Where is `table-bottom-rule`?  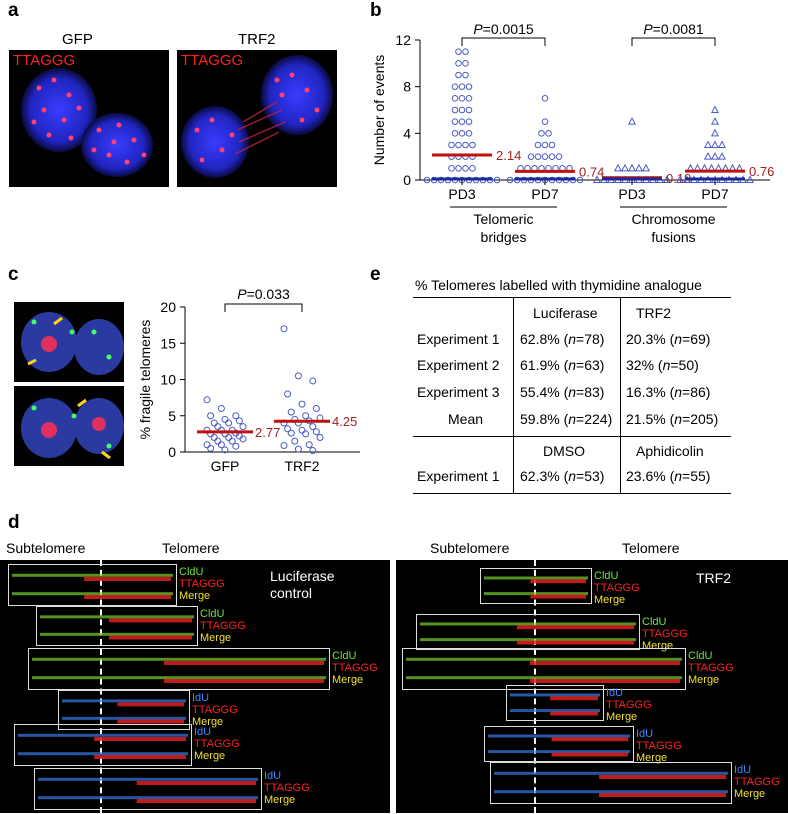 table-bottom-rule is located at coordinates (572, 493).